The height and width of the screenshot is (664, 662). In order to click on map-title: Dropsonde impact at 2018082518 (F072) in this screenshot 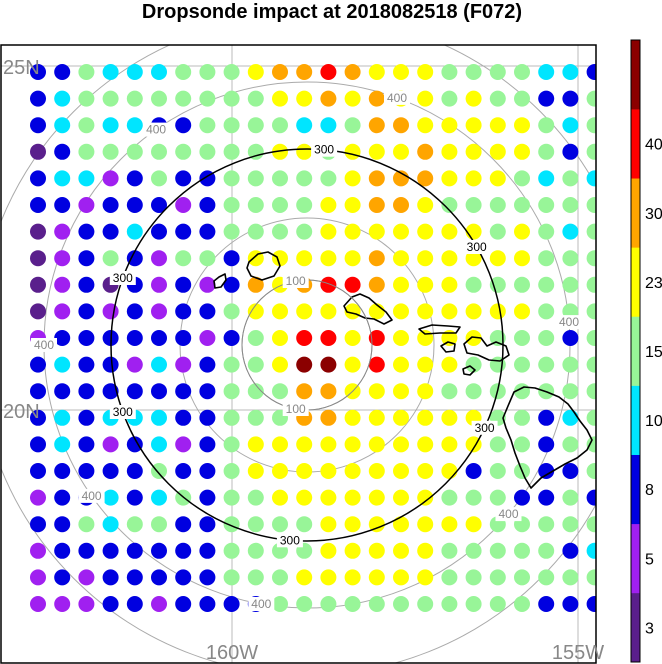, I will do `click(332, 12)`.